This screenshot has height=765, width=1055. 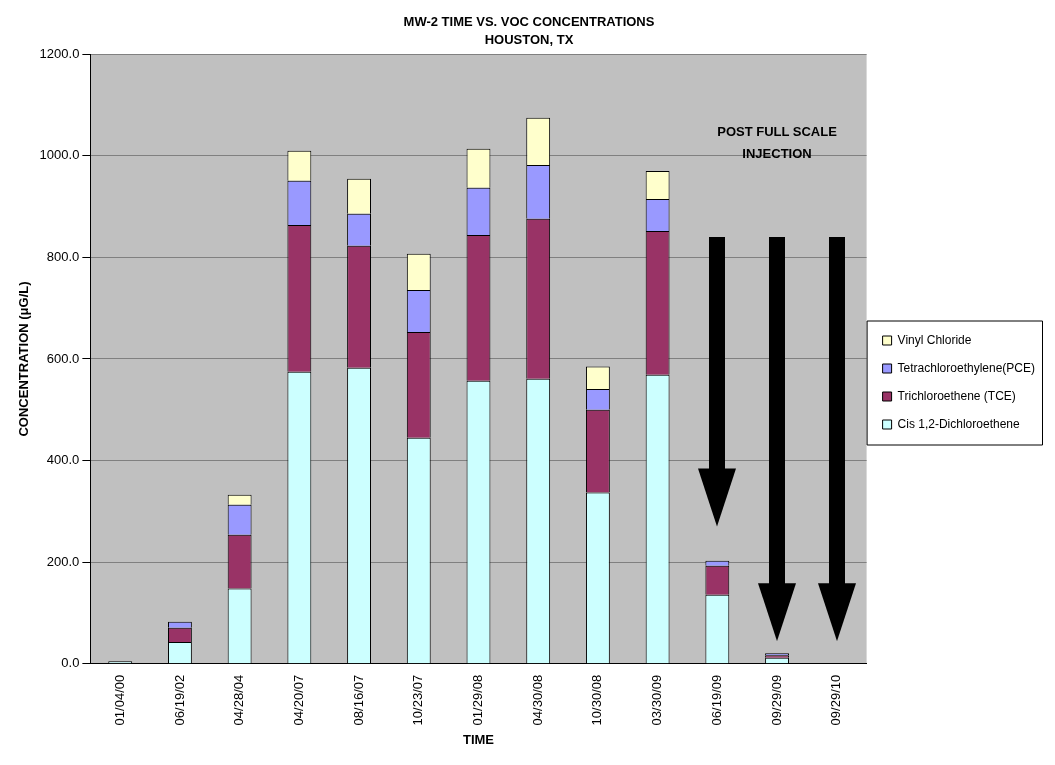 What do you see at coordinates (239, 700) in the screenshot?
I see `x-tick-label: 04/28/04` at bounding box center [239, 700].